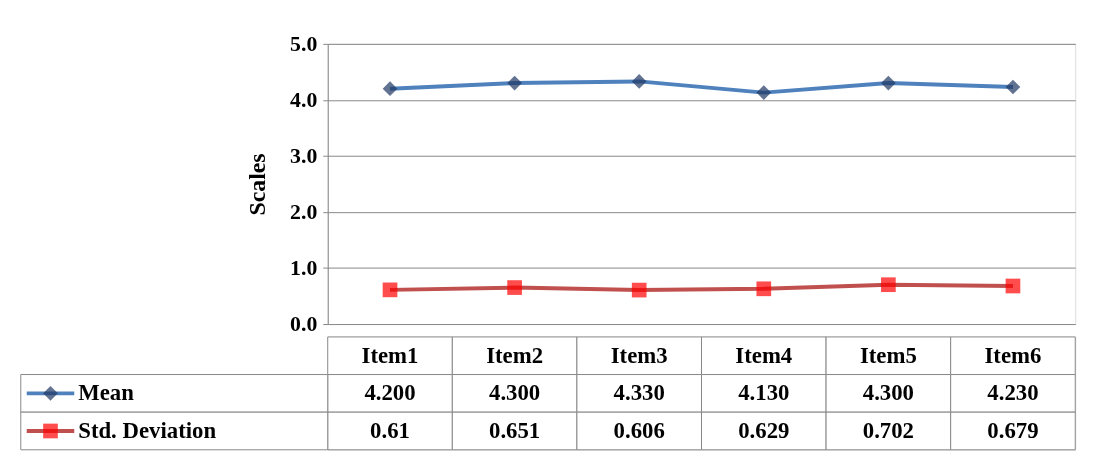  What do you see at coordinates (304, 100) in the screenshot?
I see `y-tick-label: 4.0` at bounding box center [304, 100].